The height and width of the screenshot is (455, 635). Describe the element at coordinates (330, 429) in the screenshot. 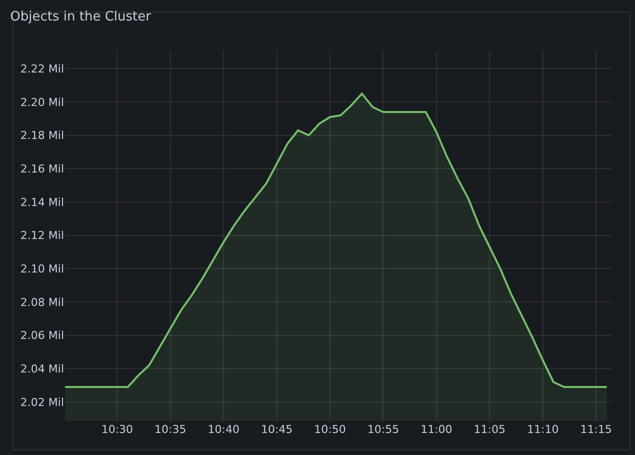

I see `x-tick-label: 10:50` at that location.